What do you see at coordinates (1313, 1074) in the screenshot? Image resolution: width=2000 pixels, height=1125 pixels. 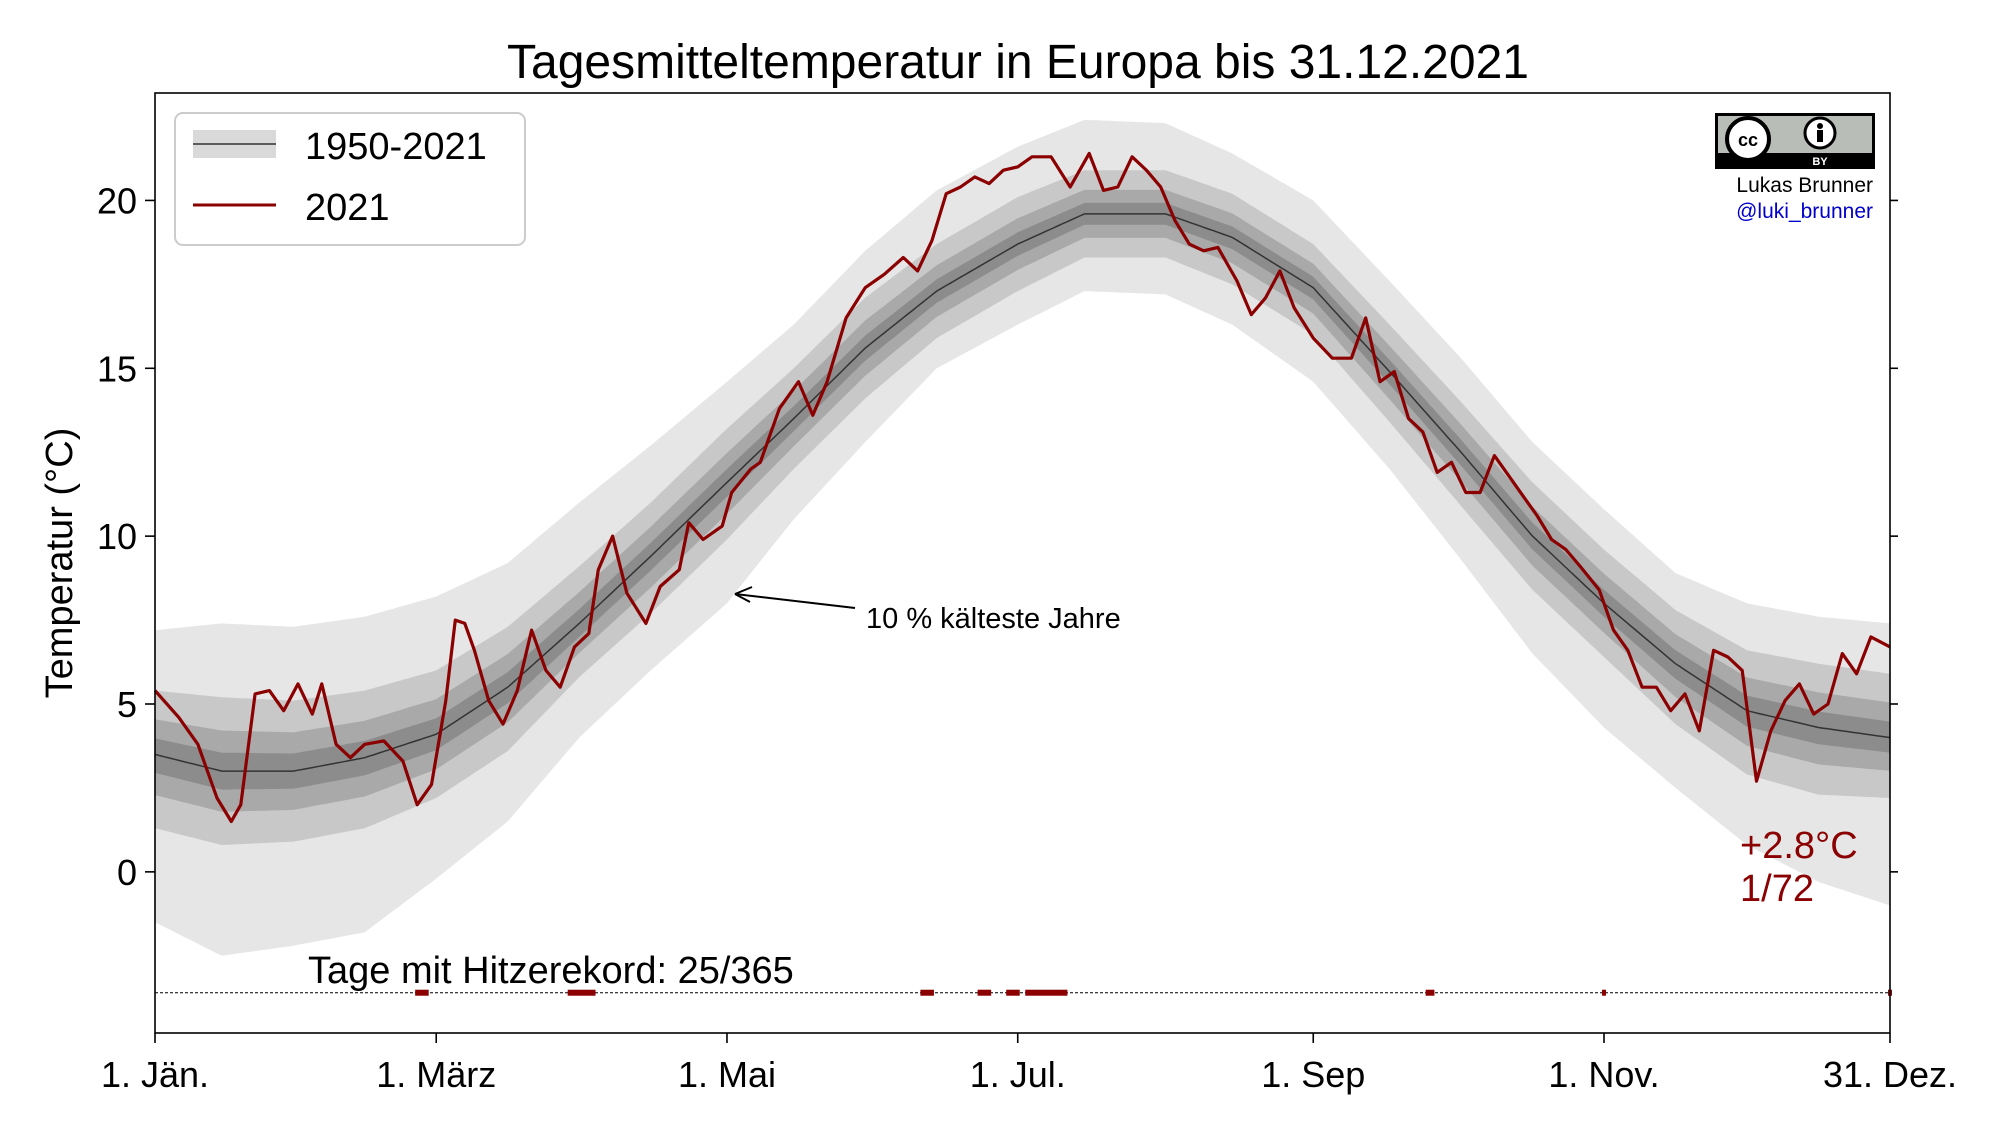 I see `x-tick-label: 1. Sep` at bounding box center [1313, 1074].